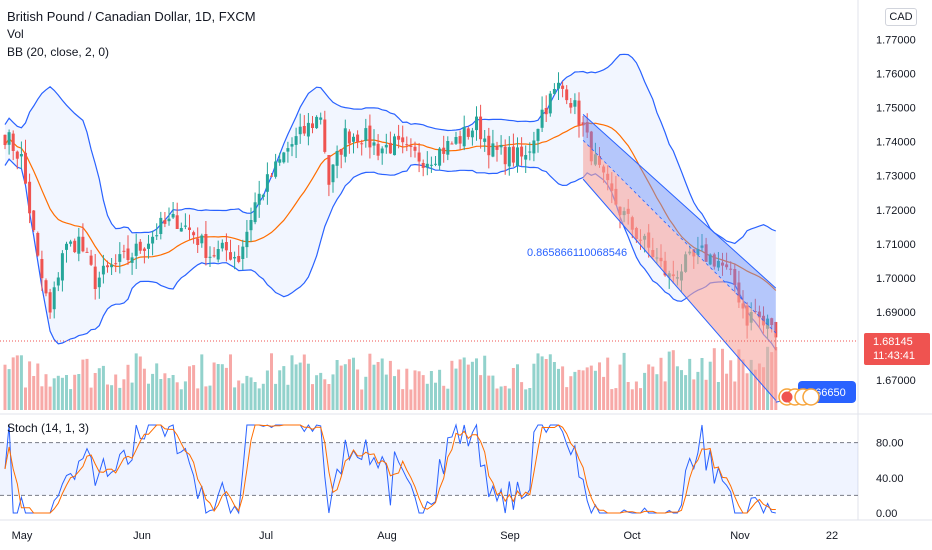  I want to click on price-tick-label: 1.72000, so click(896, 211).